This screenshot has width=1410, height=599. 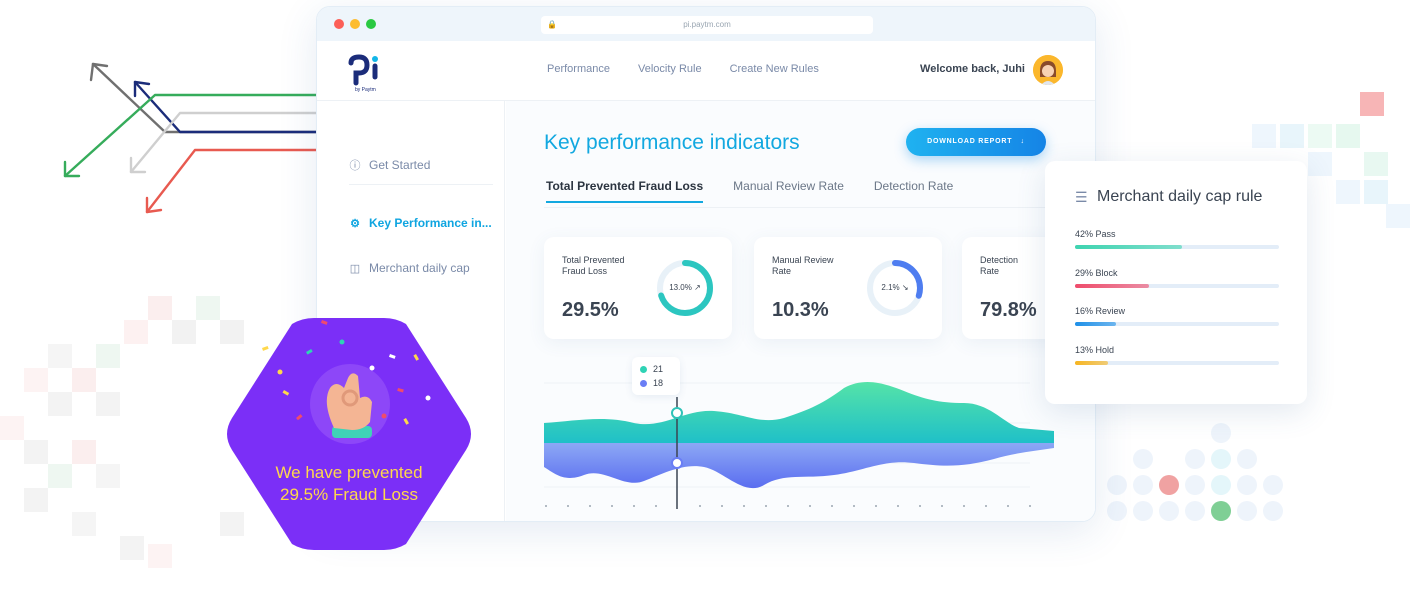 What do you see at coordinates (1177, 316) in the screenshot?
I see `rule-row-review: 16% Review` at bounding box center [1177, 316].